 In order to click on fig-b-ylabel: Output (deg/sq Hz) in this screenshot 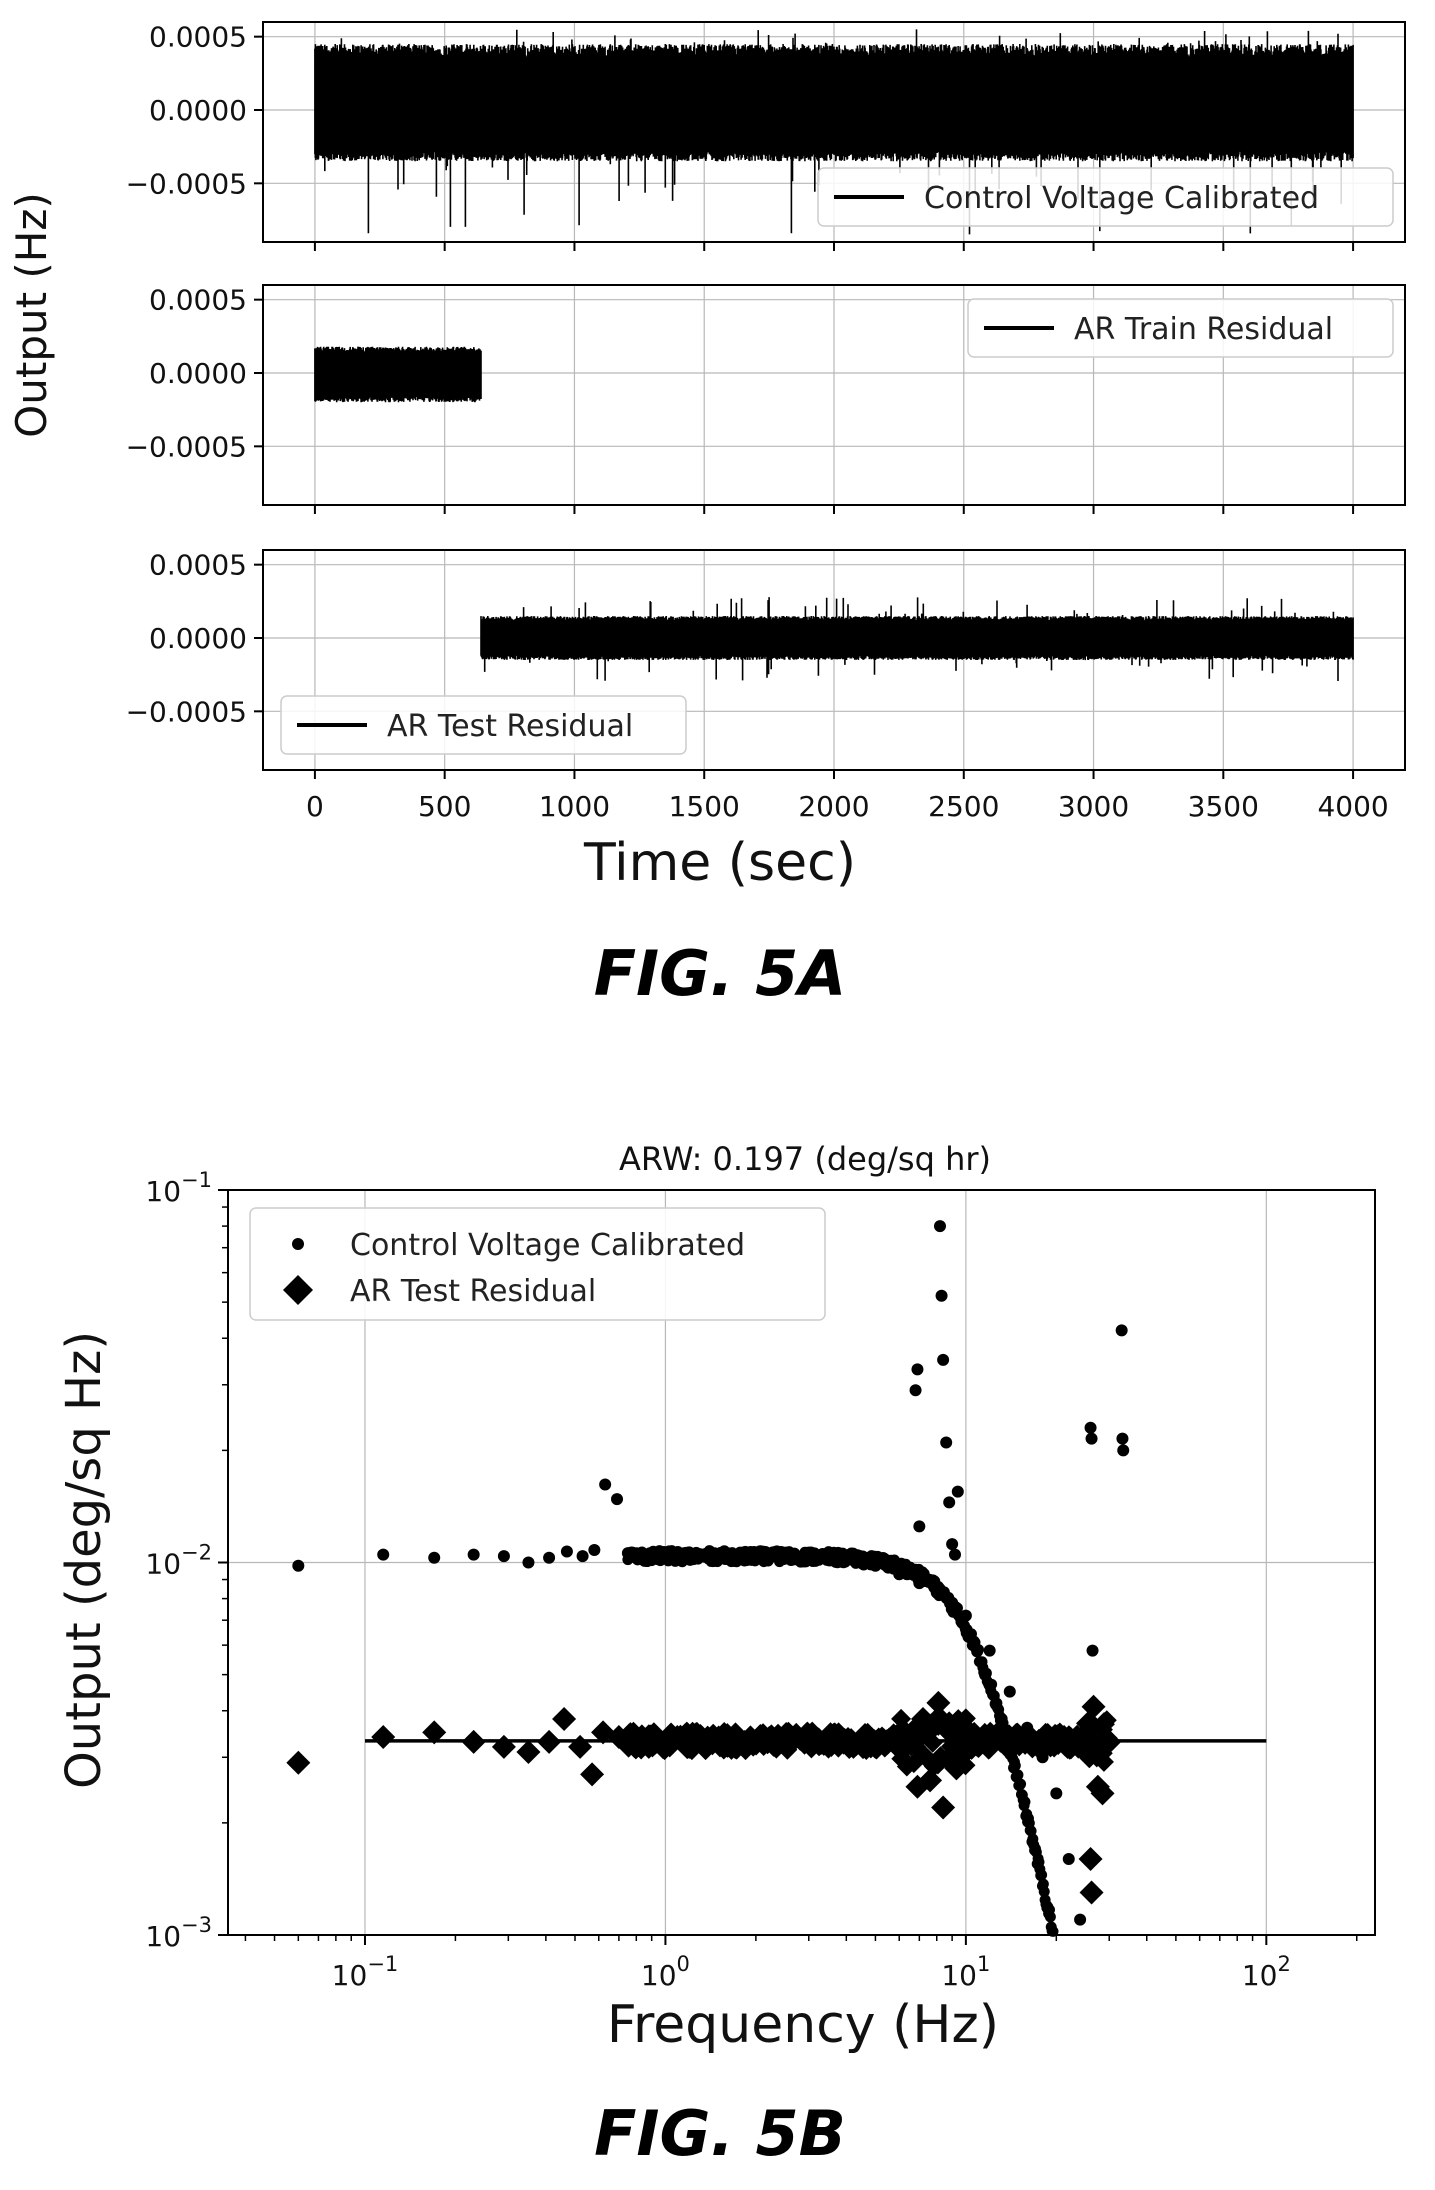, I will do `click(84, 1560)`.